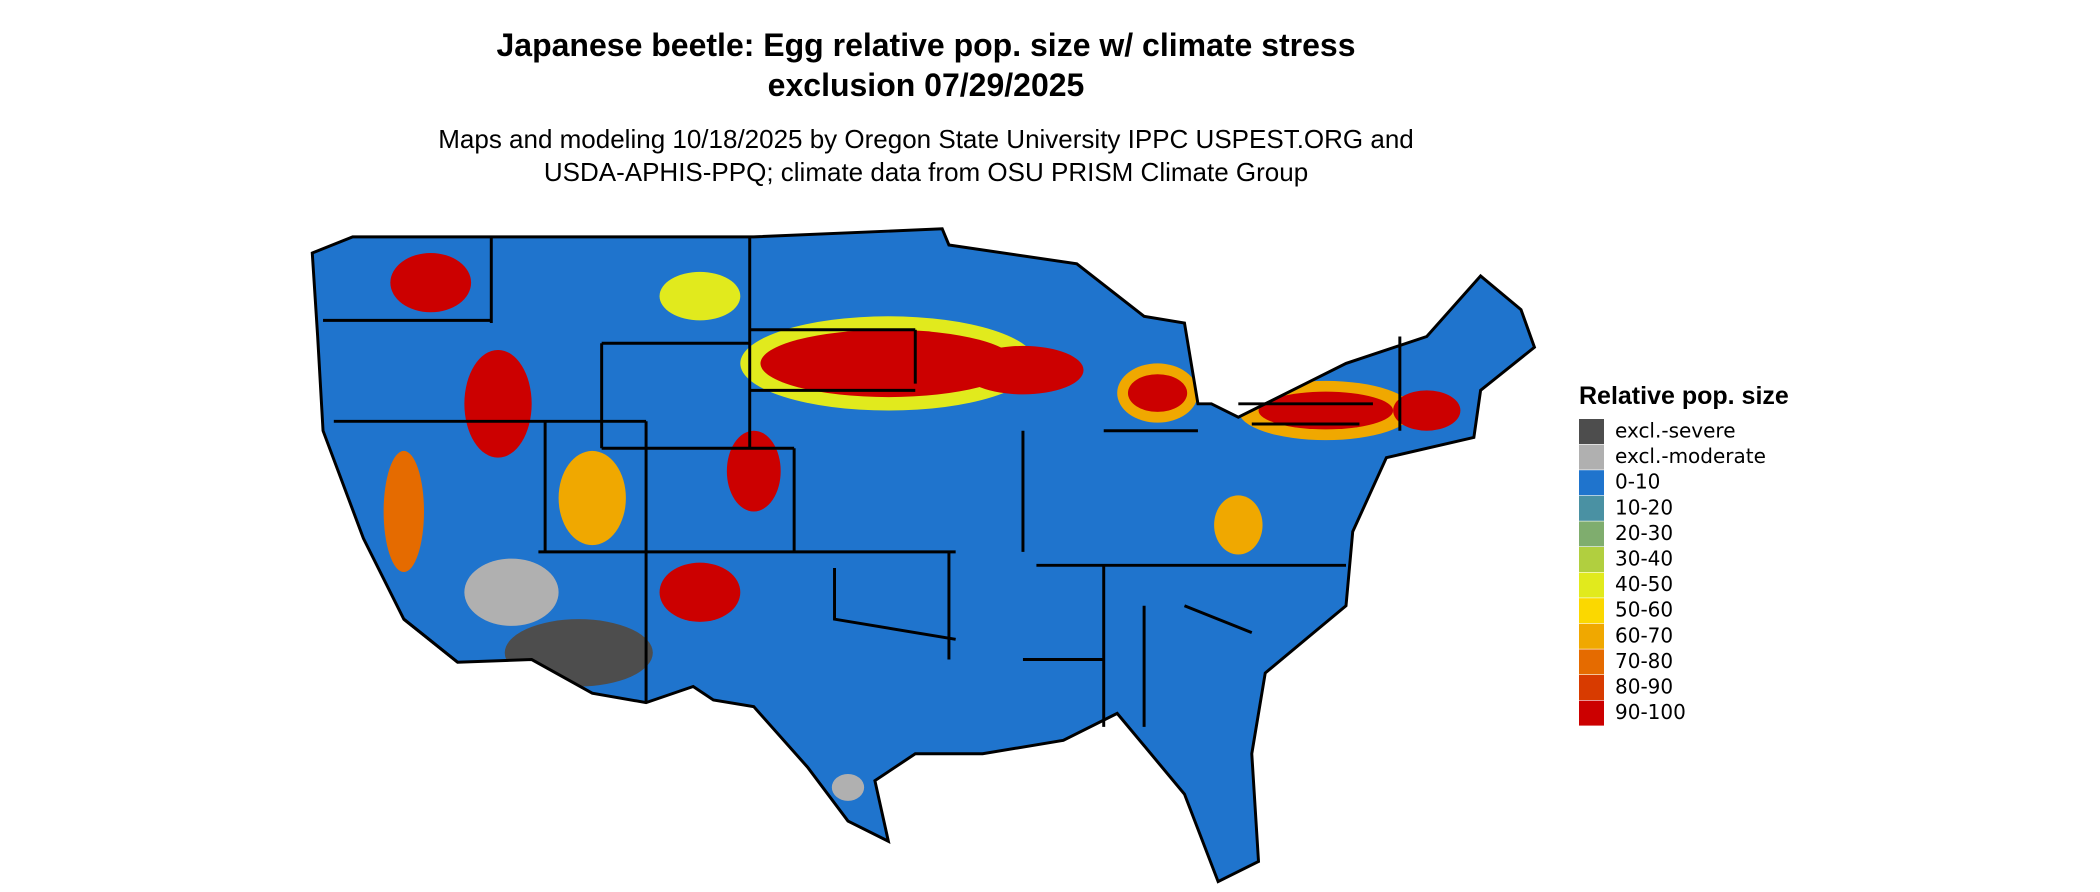 This screenshot has width=2100, height=892. Describe the element at coordinates (1644, 559) in the screenshot. I see `legend-label: 30-40` at that location.